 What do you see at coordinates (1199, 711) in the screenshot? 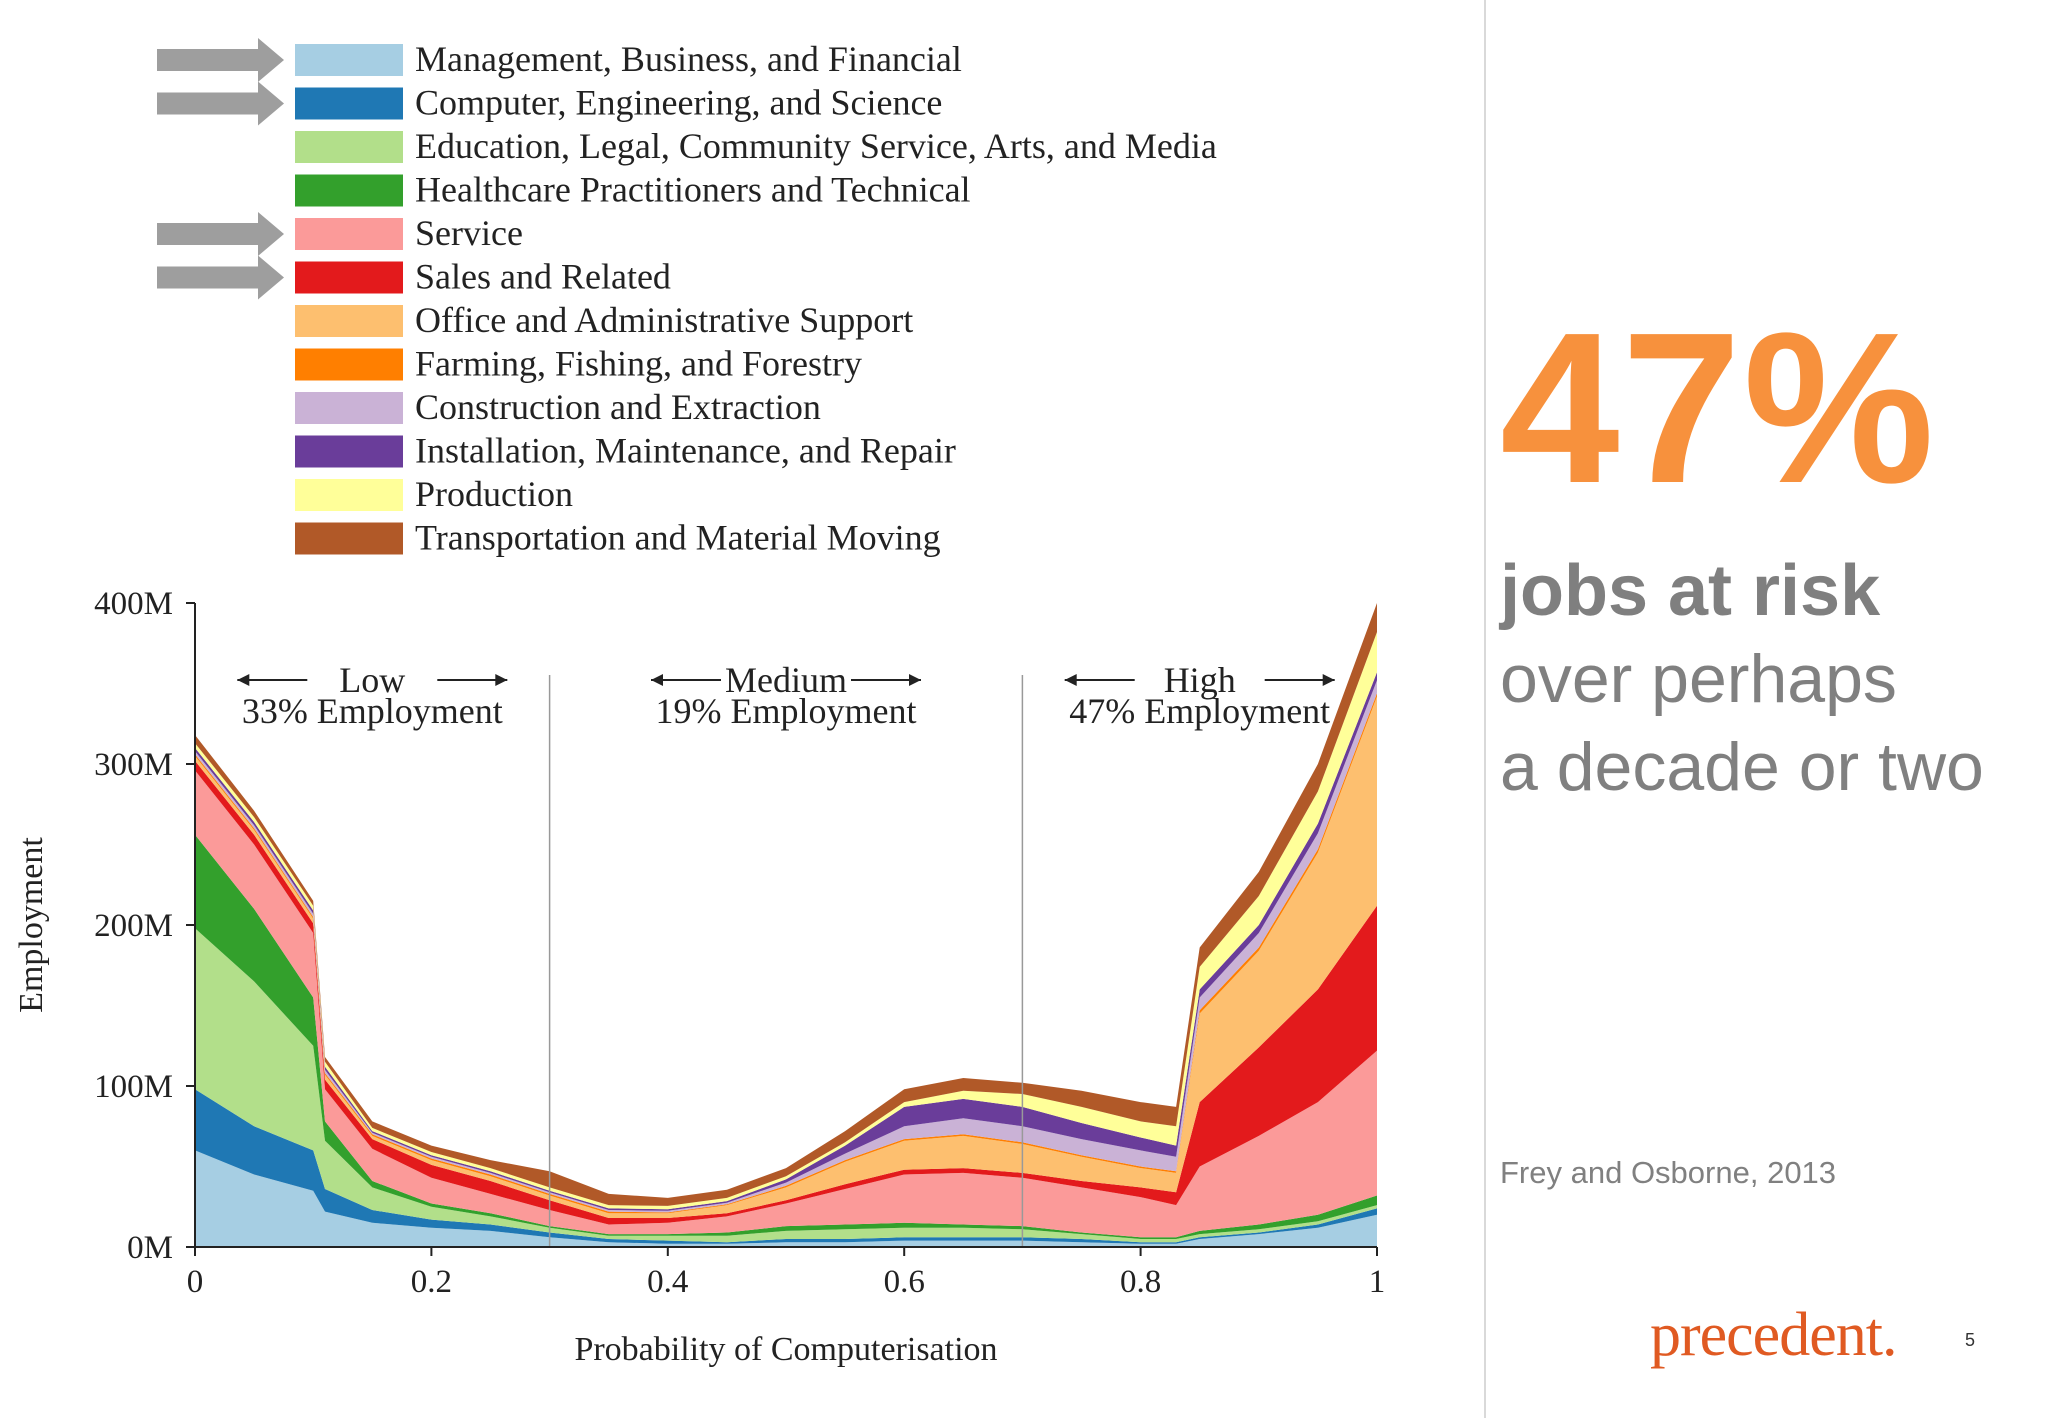
I see `region-sublabel-2: 47% Employment` at bounding box center [1199, 711].